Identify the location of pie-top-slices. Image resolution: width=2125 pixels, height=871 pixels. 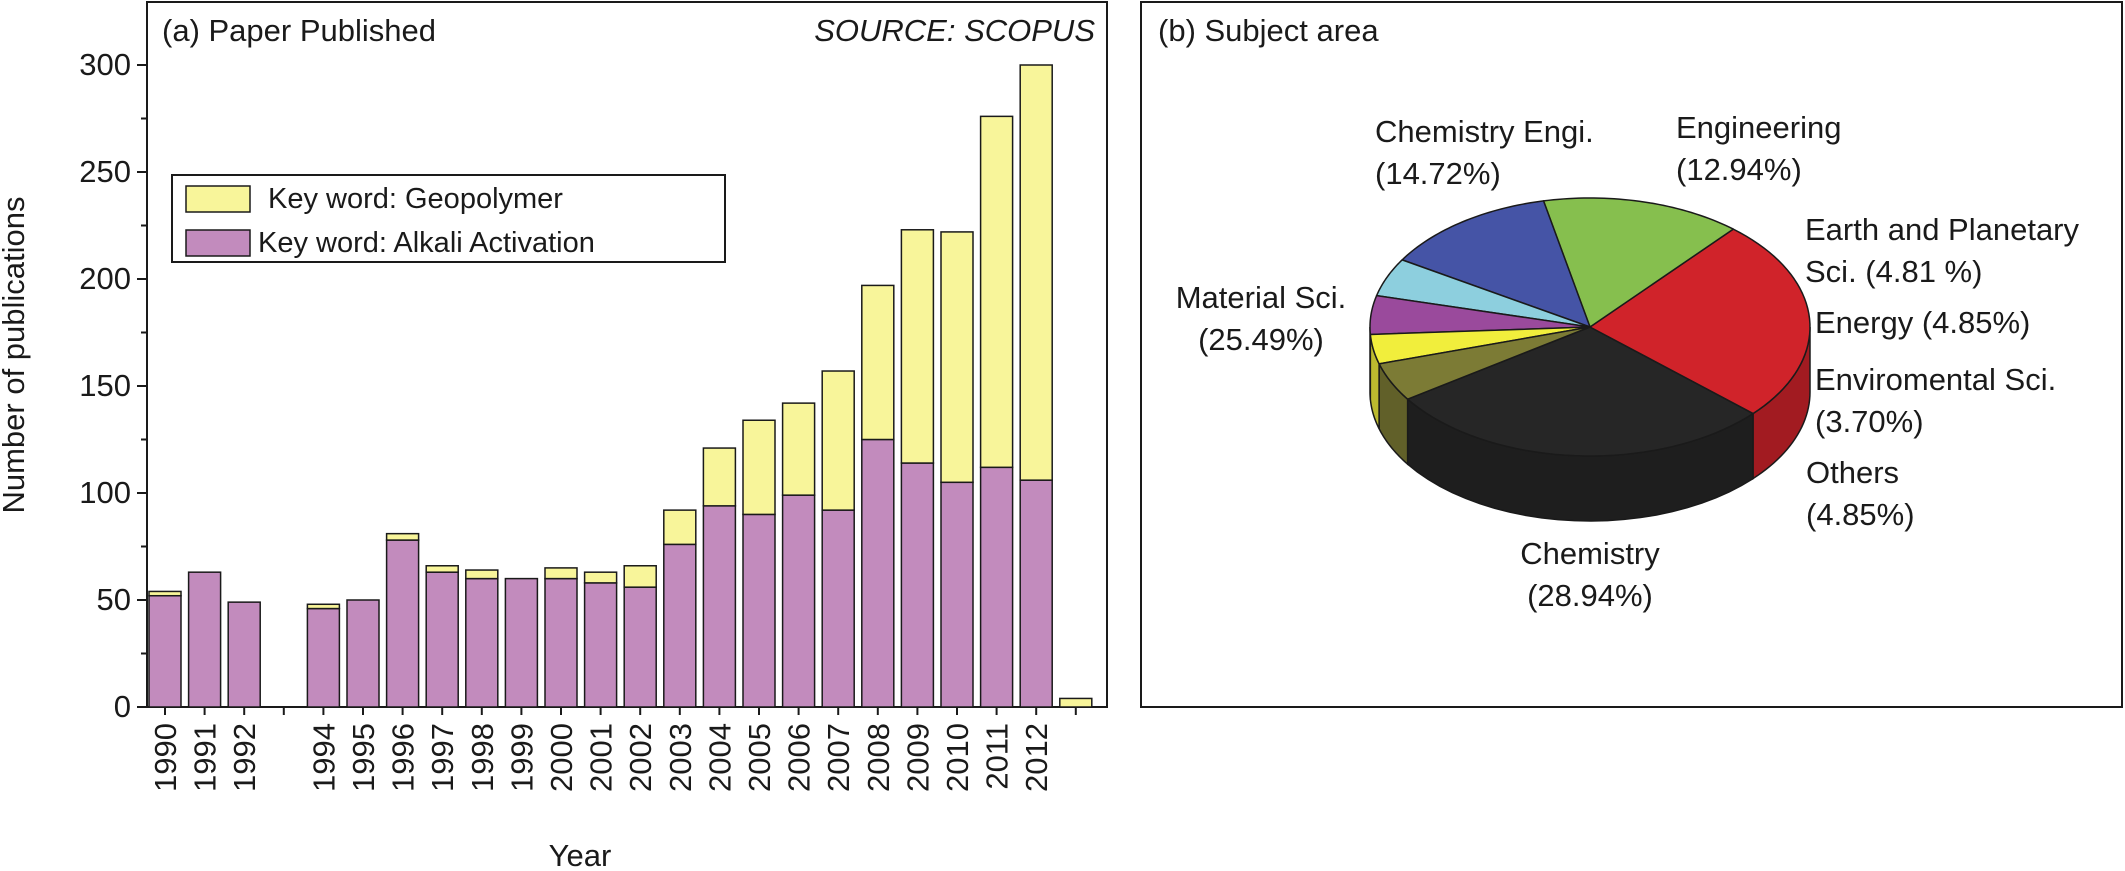
(1590, 327).